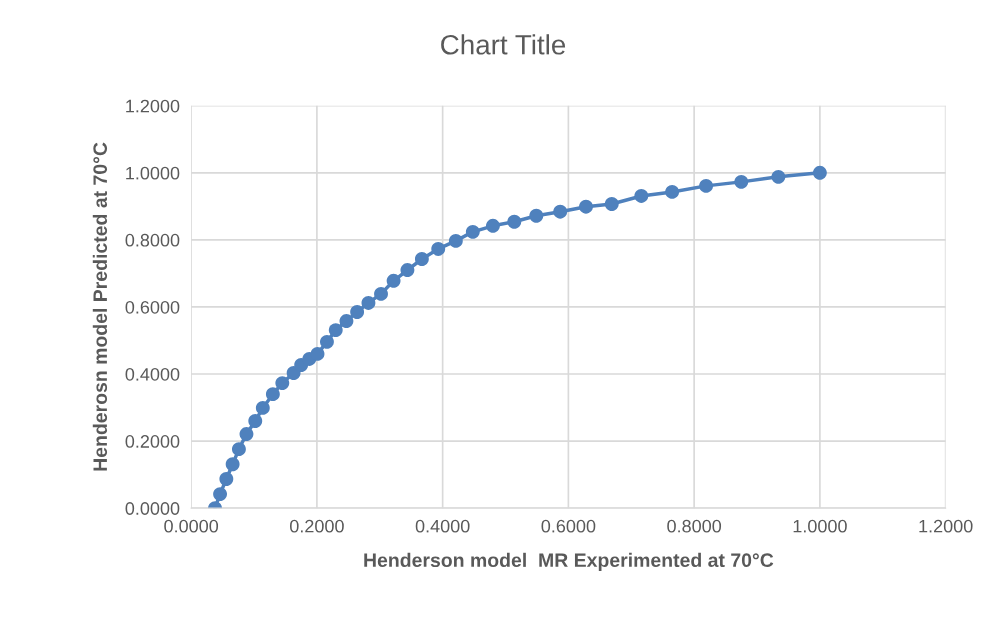  Describe the element at coordinates (153, 173) in the screenshot. I see `y-tick-label: 1.0000` at that location.